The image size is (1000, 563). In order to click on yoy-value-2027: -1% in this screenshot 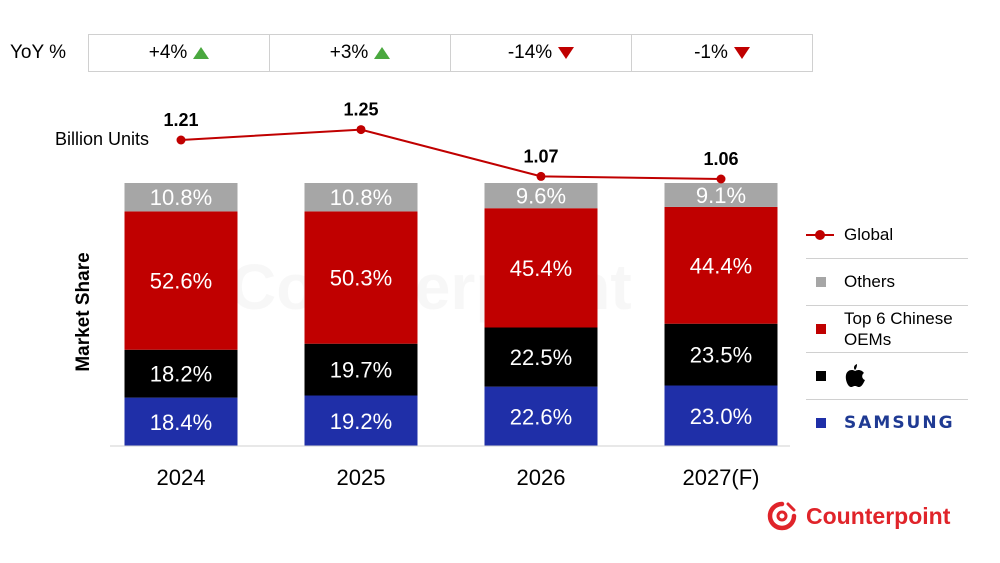, I will do `click(711, 52)`.